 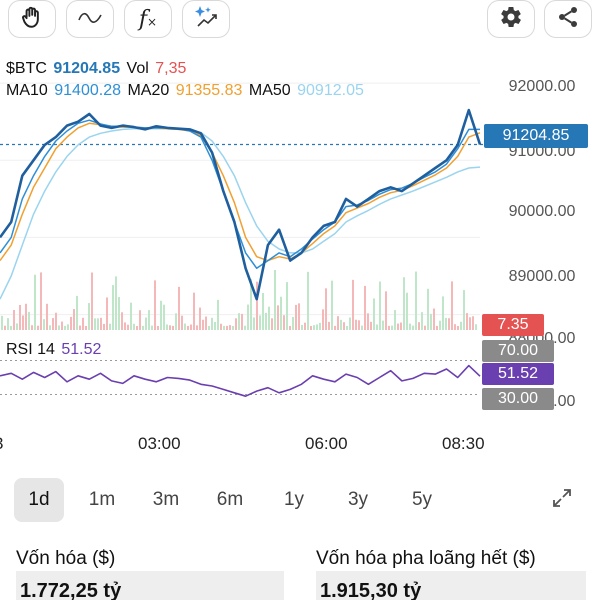 I want to click on fullscreen-button, so click(x=562, y=500).